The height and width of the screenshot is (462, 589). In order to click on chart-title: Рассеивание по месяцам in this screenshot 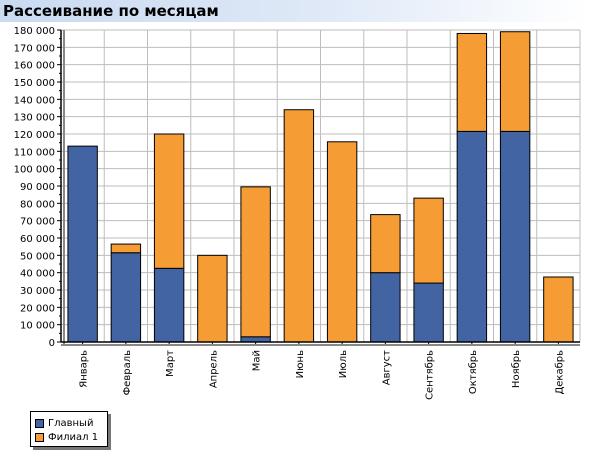, I will do `click(111, 11)`.